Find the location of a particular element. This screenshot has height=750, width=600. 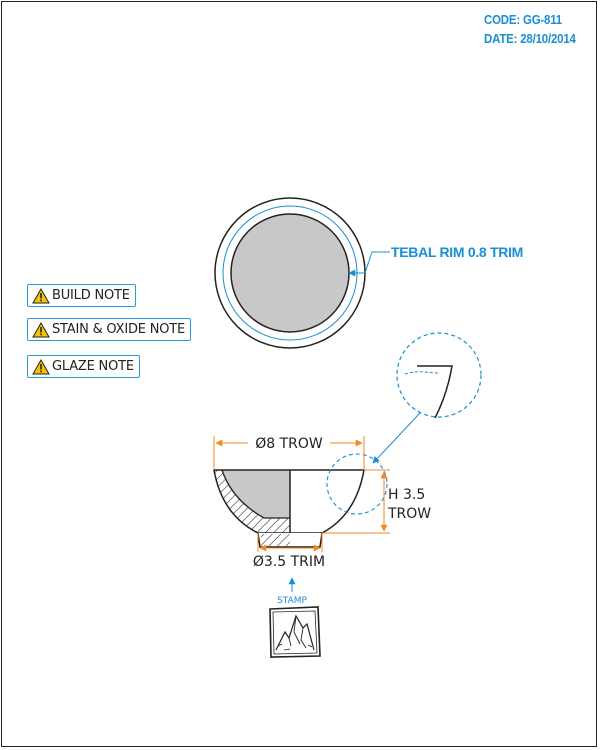

stamp-inner-frame is located at coordinates (295, 632).